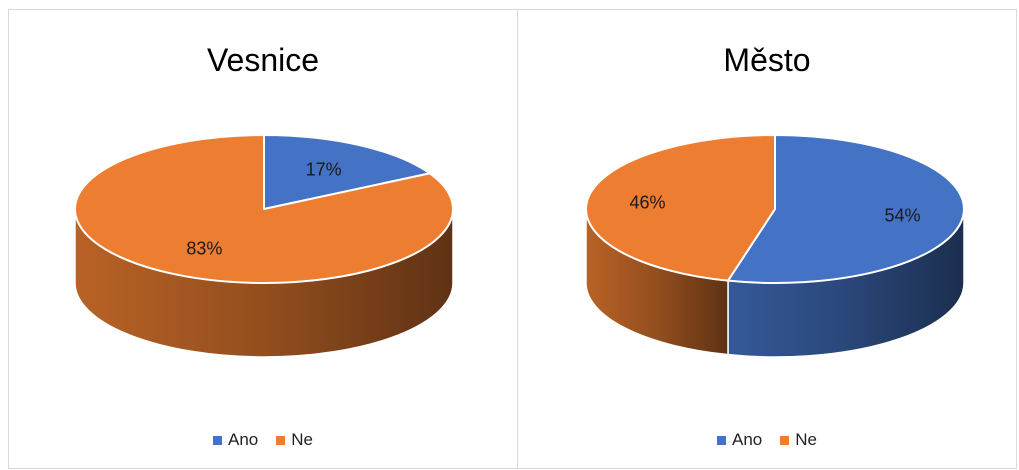 The image size is (1019, 470). Describe the element at coordinates (324, 170) in the screenshot. I see `data-label-ano: 17%` at that location.